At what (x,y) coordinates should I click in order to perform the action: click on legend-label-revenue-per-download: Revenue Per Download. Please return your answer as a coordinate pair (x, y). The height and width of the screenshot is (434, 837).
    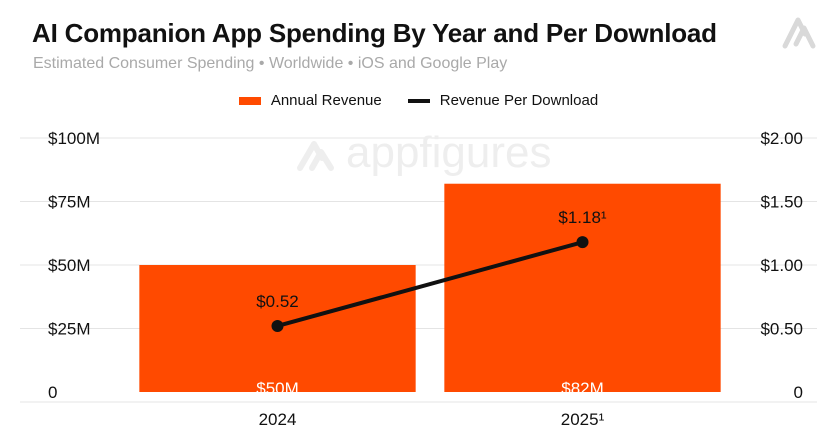
    Looking at the image, I should click on (519, 100).